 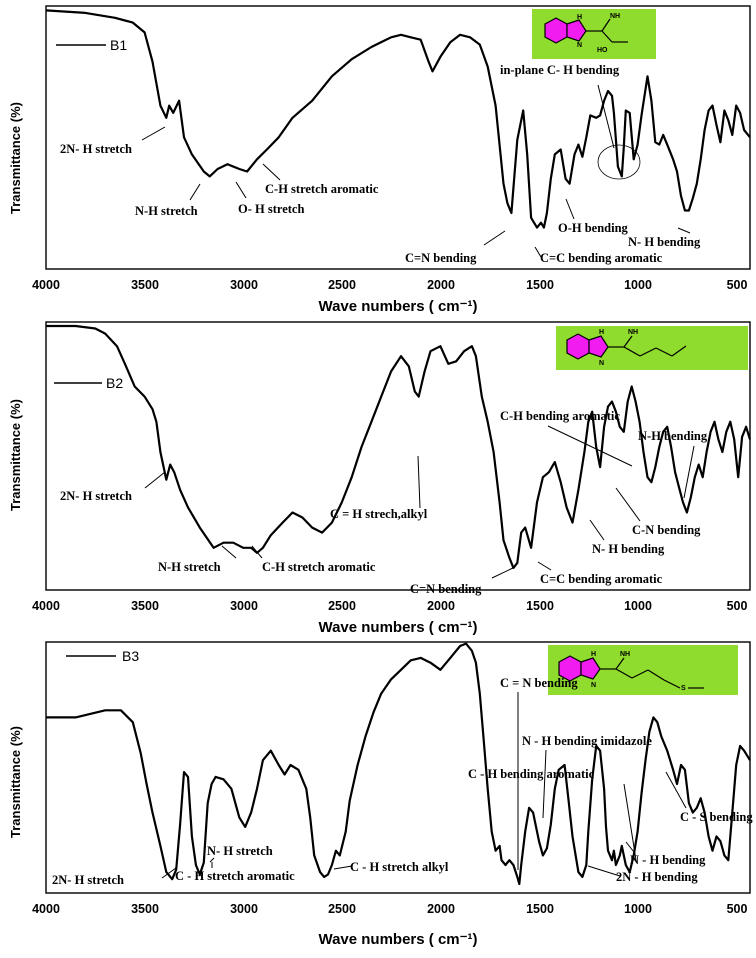 I want to click on ann-b3-9: 2N - H bending, so click(x=657, y=877).